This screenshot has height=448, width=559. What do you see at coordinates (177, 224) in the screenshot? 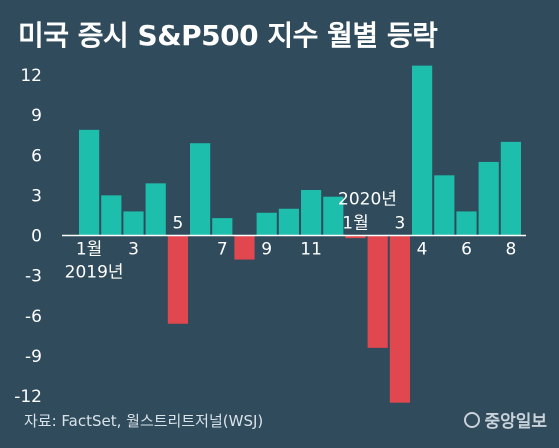
I see `x-tick-label: 5` at bounding box center [177, 224].